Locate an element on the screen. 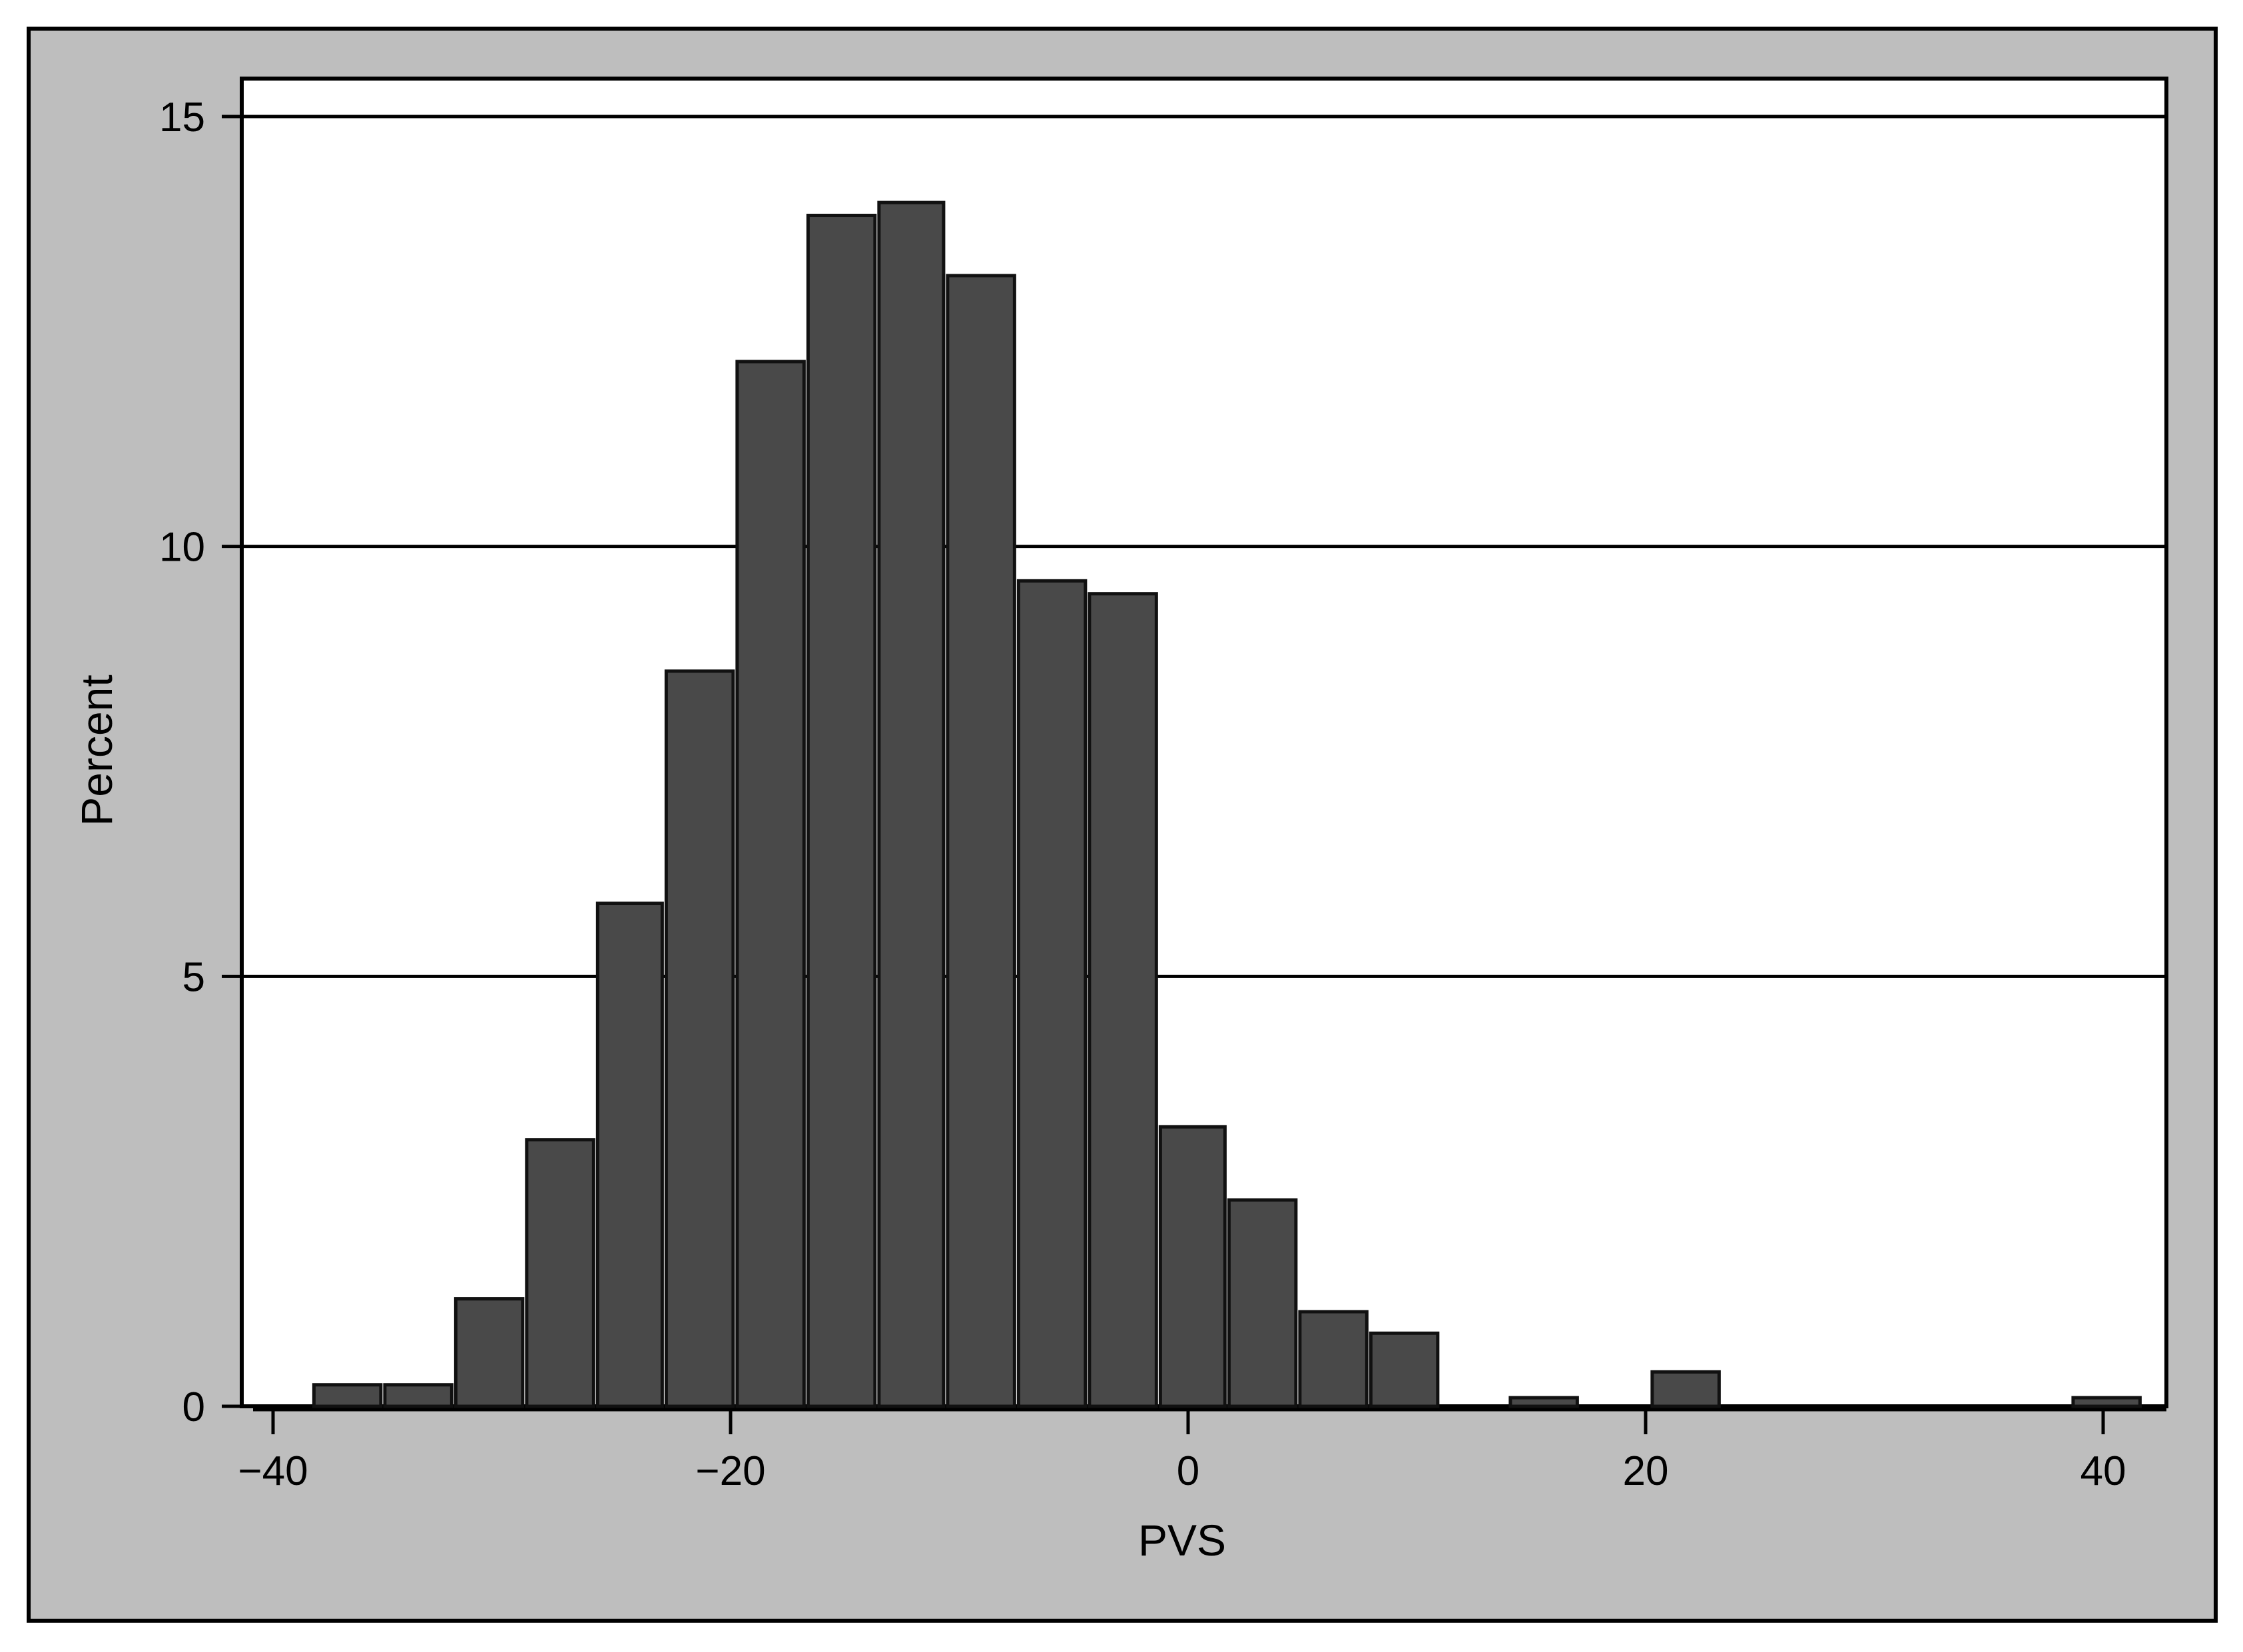 This screenshot has height=1652, width=2243. y-tick-label-5: 5 is located at coordinates (193, 977).